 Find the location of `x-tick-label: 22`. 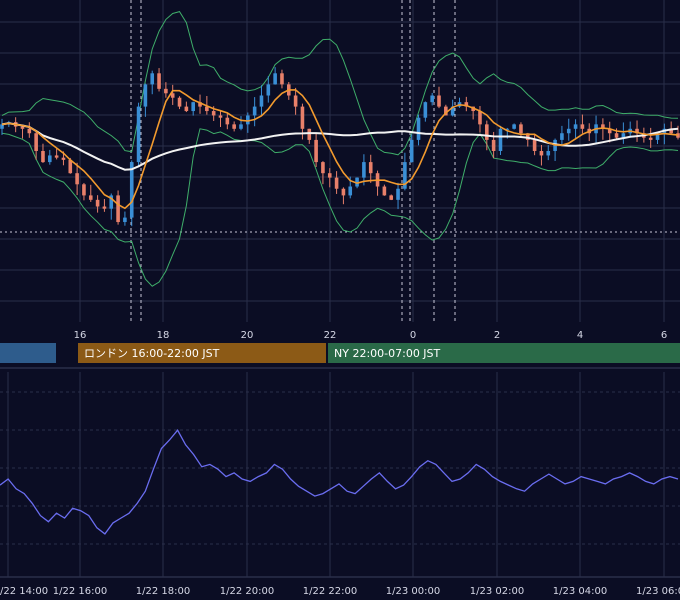

x-tick-label: 22 is located at coordinates (330, 335).